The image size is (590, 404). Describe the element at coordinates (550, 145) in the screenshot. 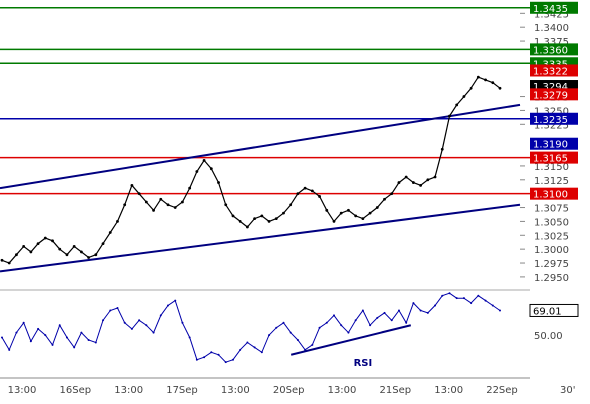

I see `price-flag-label-1.3190: 1.3190` at that location.